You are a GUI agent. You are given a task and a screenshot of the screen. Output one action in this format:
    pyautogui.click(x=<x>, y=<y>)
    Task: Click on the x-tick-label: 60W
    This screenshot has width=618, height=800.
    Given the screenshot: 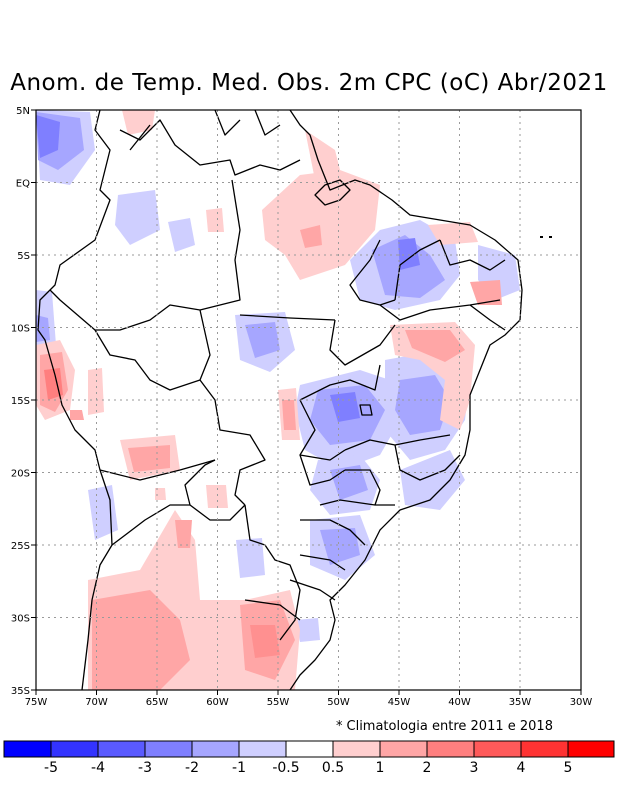 What is the action you would take?
    pyautogui.click(x=217, y=702)
    